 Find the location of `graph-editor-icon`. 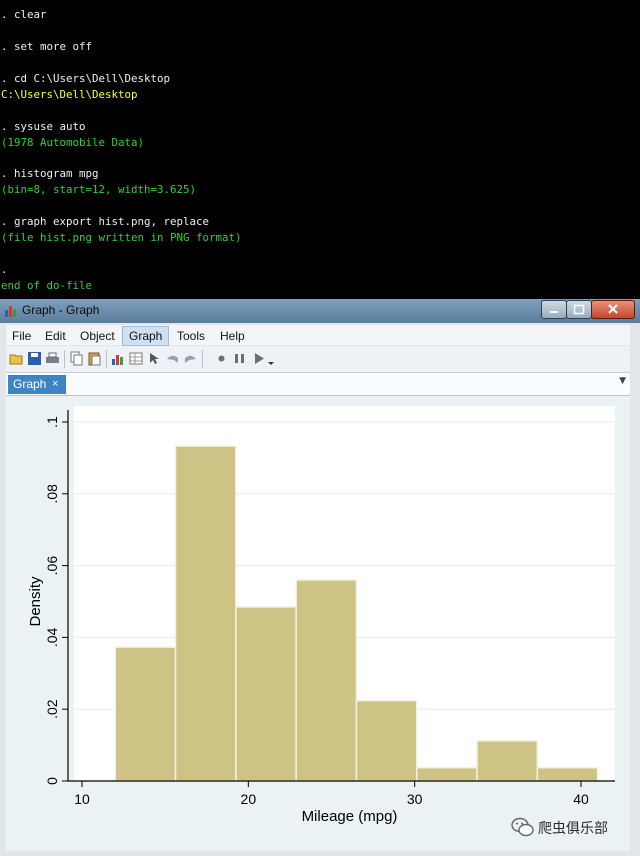

graph-editor-icon is located at coordinates (118, 358).